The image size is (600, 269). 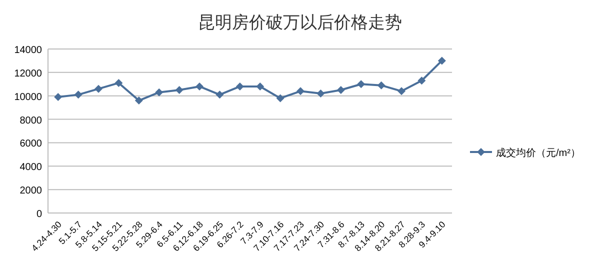 What do you see at coordinates (31, 168) in the screenshot?
I see `y-tick-label: 4000` at bounding box center [31, 168].